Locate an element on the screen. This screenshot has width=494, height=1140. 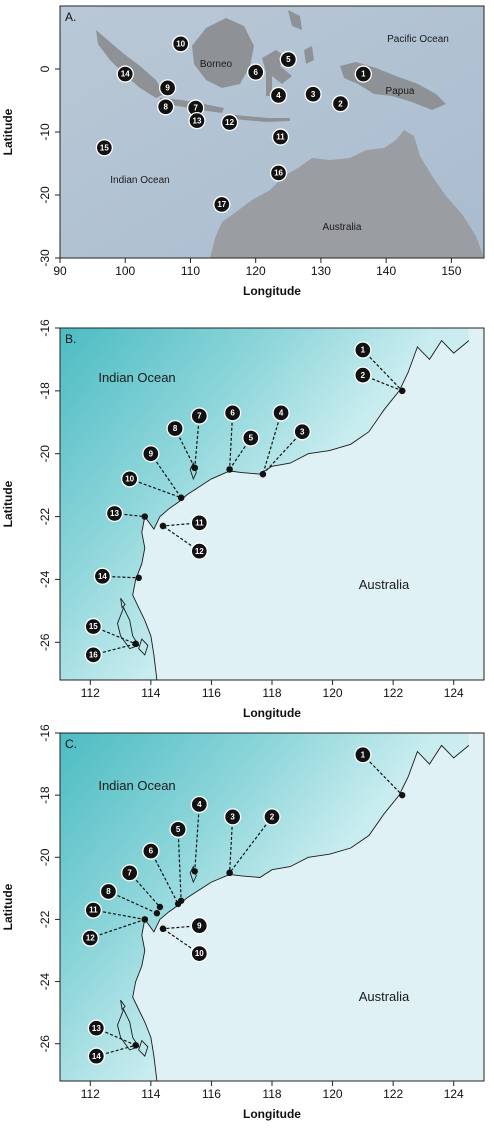
site-number: 13 is located at coordinates (197, 120).